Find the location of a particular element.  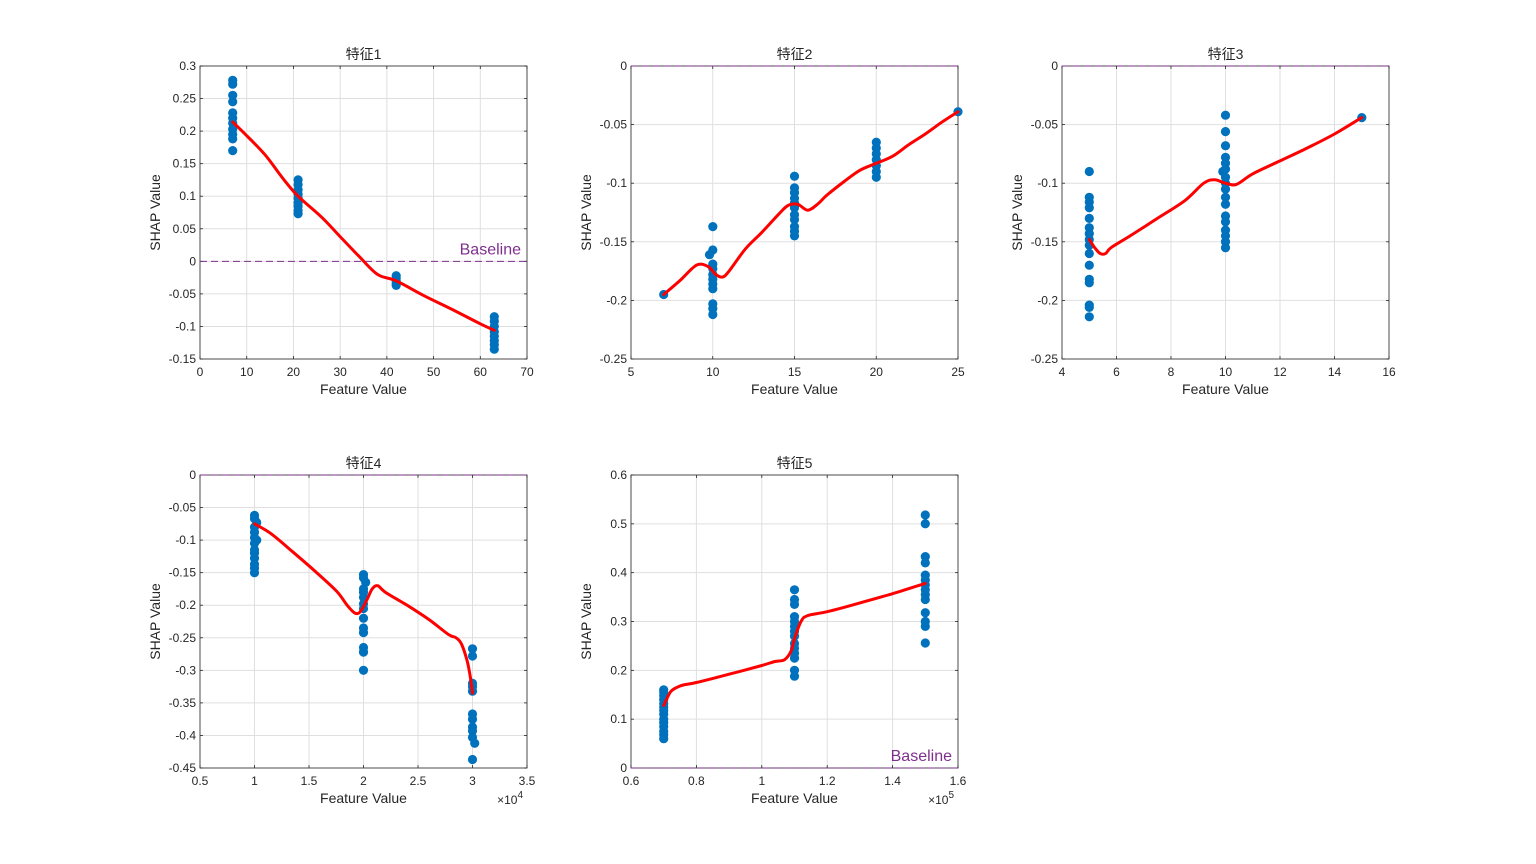

y-tick-label: 0.15 is located at coordinates (185, 164).